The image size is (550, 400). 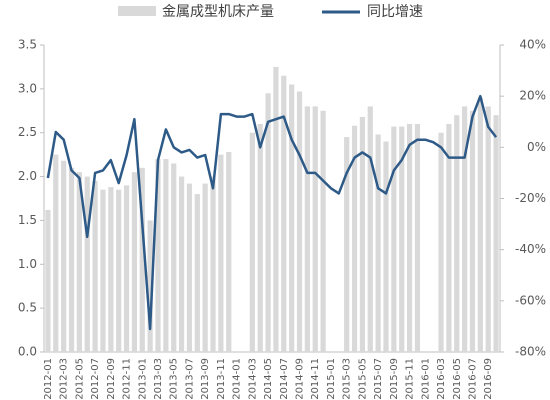 I want to click on y2-tick-label: 20%, so click(x=532, y=96).